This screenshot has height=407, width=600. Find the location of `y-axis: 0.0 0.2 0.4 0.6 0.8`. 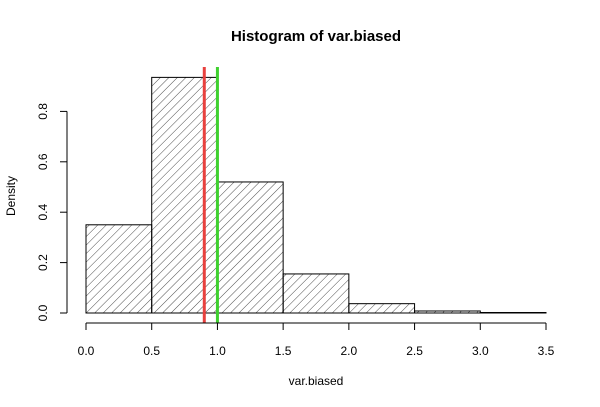

y-axis: 0.0 0.2 0.4 0.6 0.8 is located at coordinates (52, 212).